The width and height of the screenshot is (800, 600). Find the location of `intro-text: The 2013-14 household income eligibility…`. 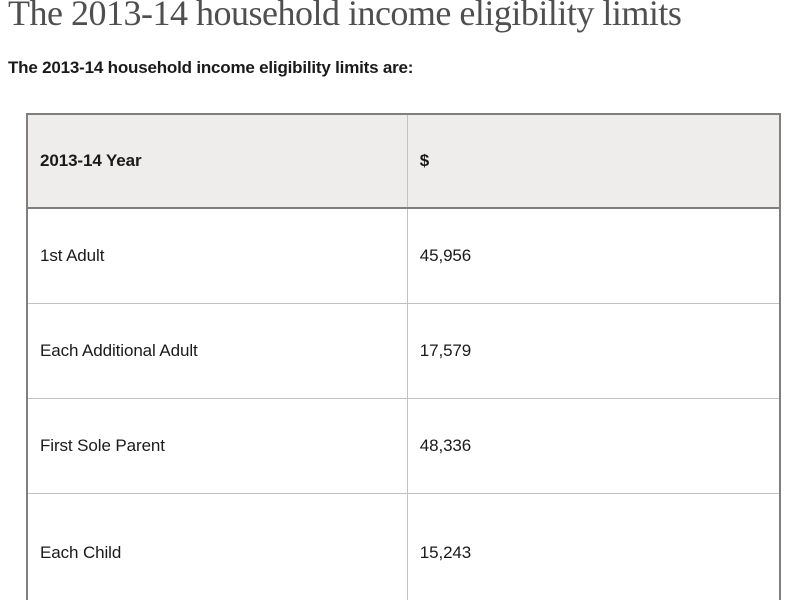

intro-text: The 2013-14 household income eligibility… is located at coordinates (211, 67).